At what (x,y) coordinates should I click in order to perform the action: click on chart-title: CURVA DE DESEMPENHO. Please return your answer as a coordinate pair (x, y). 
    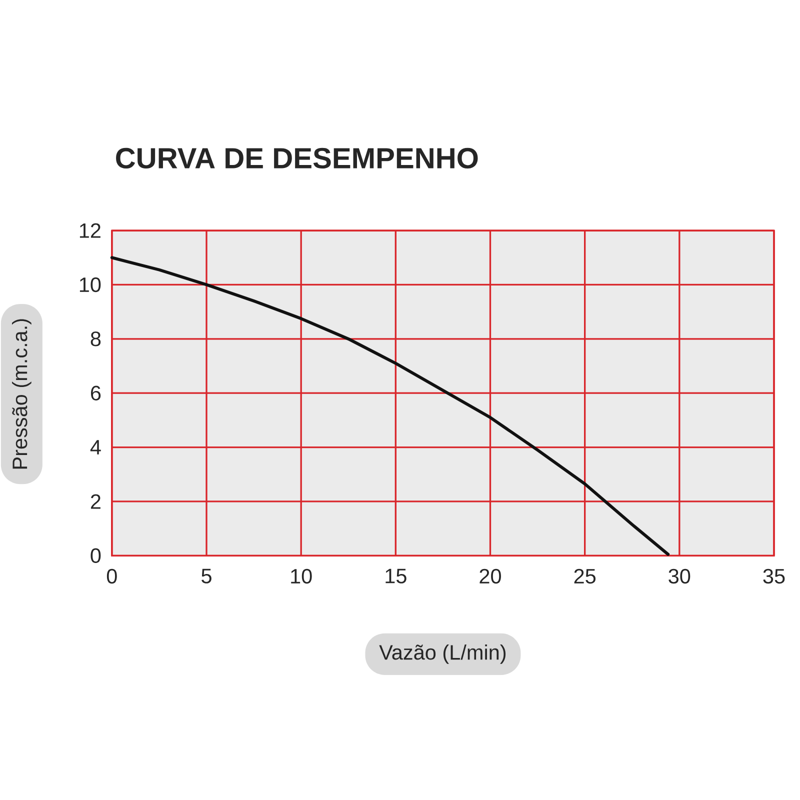
    Looking at the image, I should click on (297, 158).